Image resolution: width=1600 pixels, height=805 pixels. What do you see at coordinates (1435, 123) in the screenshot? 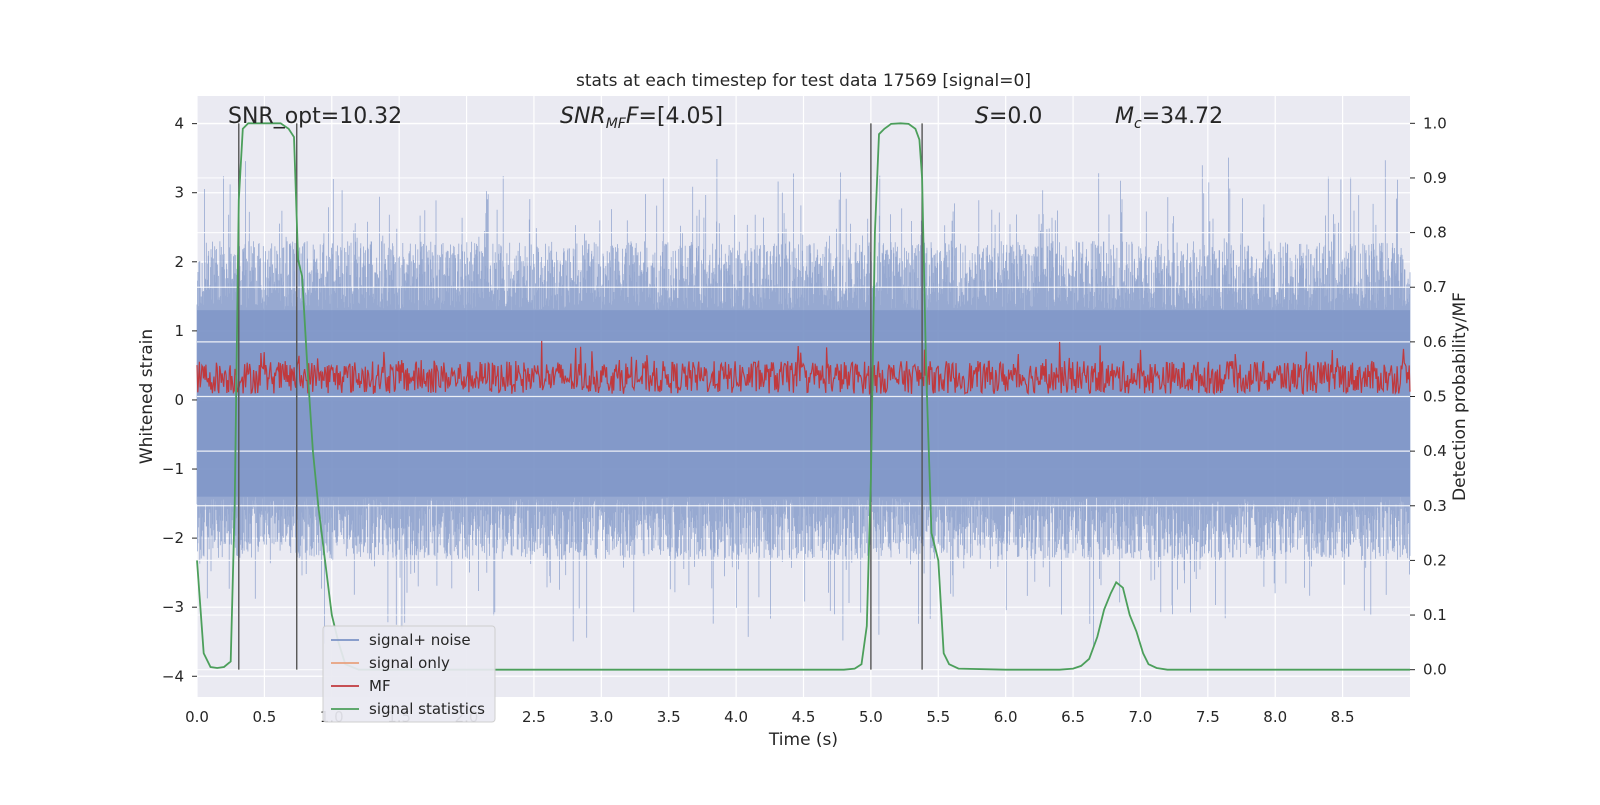
I see `y-tick-label-right: 1.0` at bounding box center [1435, 123].